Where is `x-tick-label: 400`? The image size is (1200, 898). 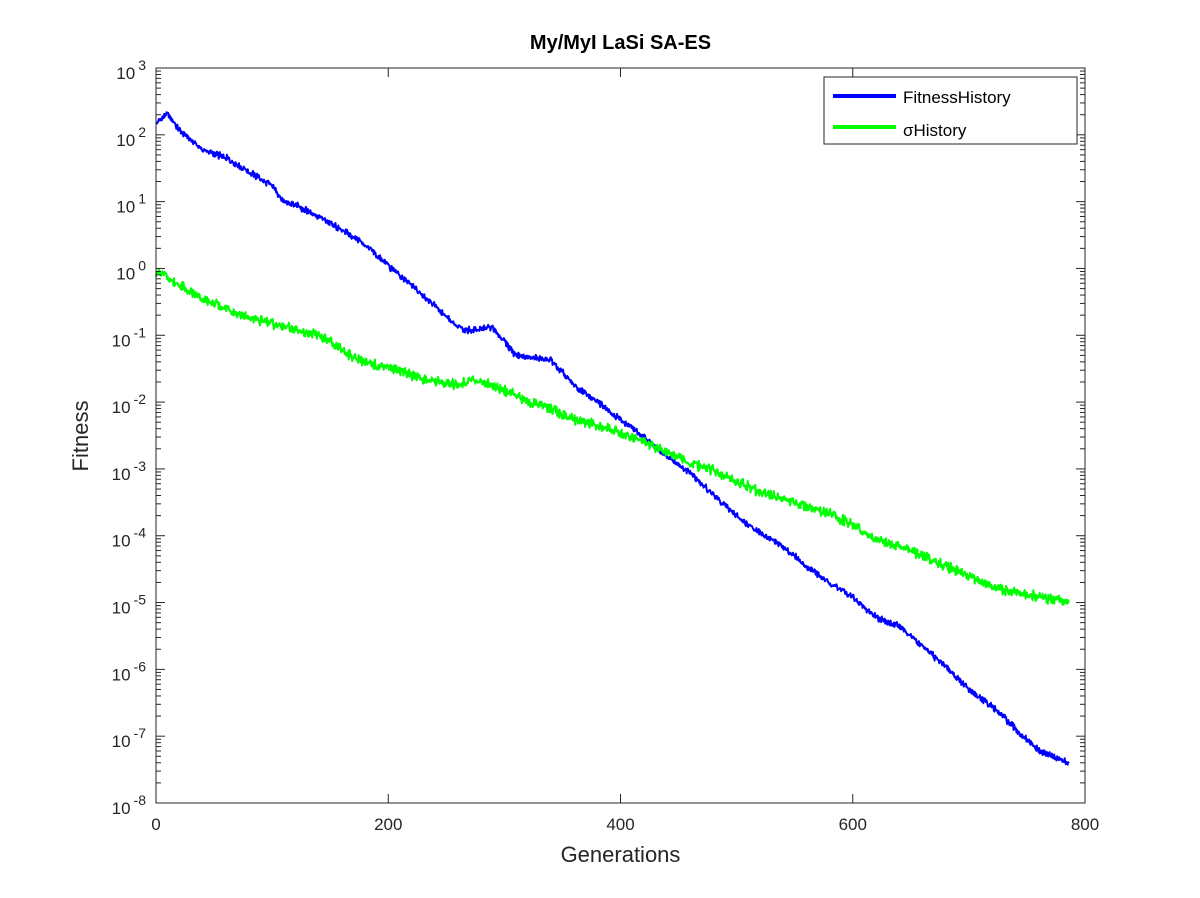
x-tick-label: 400 is located at coordinates (620, 824).